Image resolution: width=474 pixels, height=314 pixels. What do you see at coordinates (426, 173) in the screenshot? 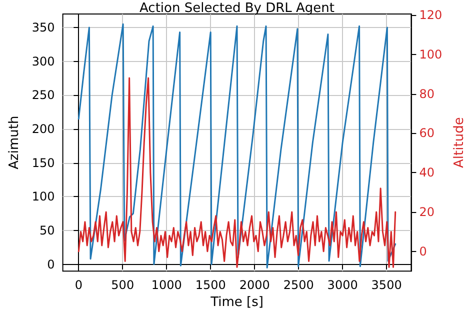
I see `y2-tick-label: 40` at bounding box center [426, 173].